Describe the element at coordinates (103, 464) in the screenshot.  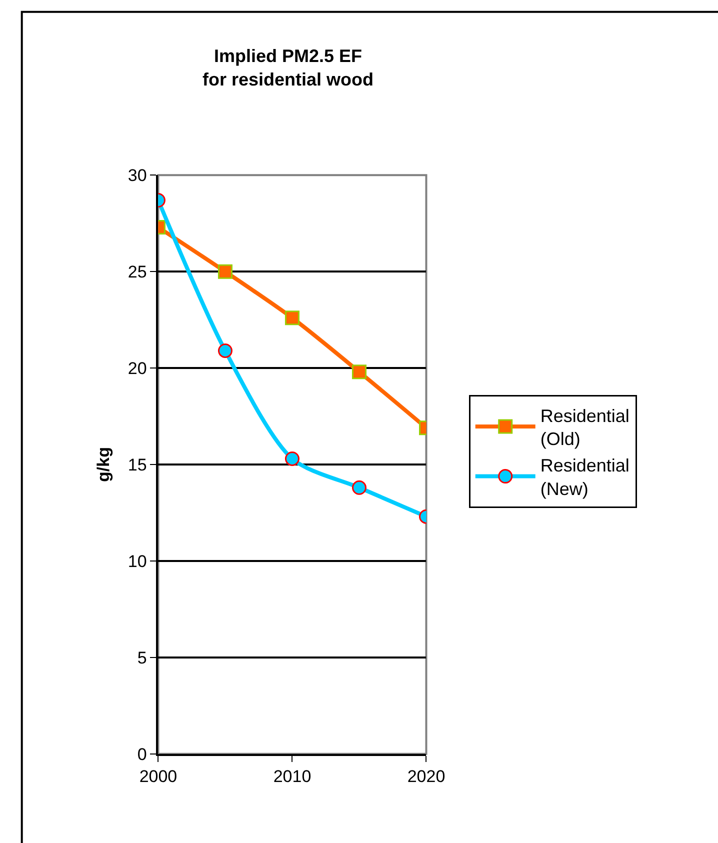
I see `y-axis-title: g/kg` at that location.